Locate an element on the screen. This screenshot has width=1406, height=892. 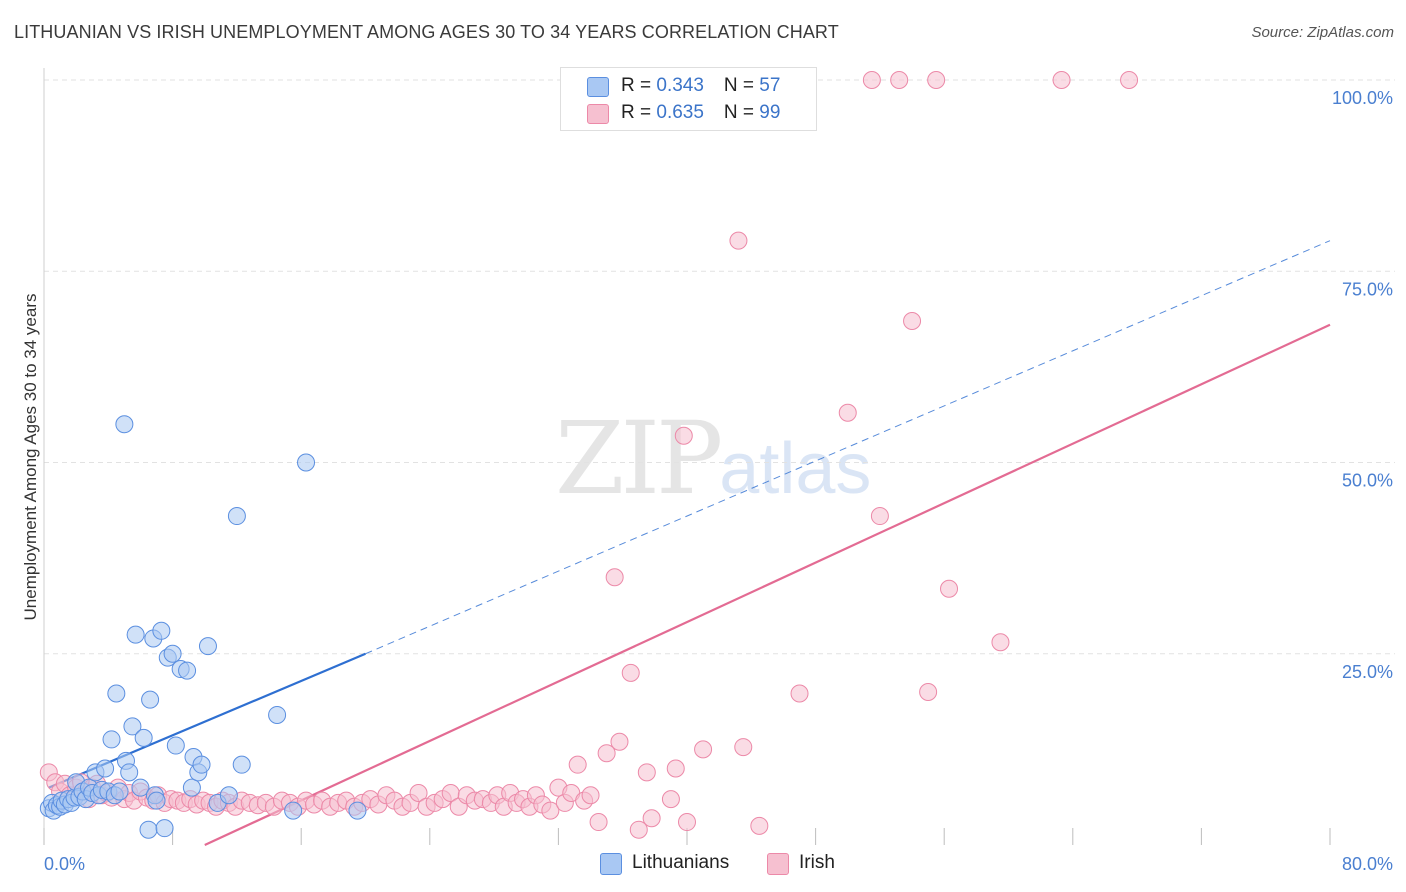
y-axis-label: Unemployment Among Ages 30 to 34 years is located at coordinates (30, 457).